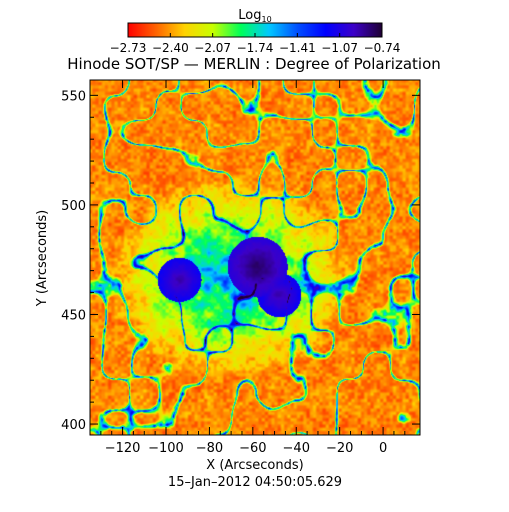  What do you see at coordinates (383, 448) in the screenshot?
I see `x-tick-label: 0` at bounding box center [383, 448].